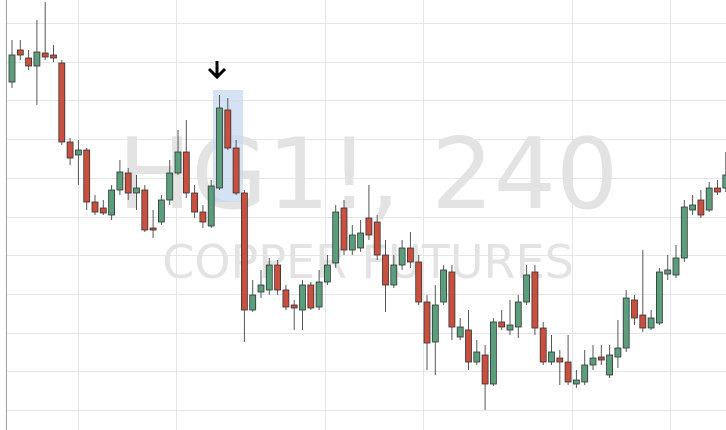  What do you see at coordinates (368, 262) in the screenshot?
I see `watermark-subtitle: COPPER FUTURES` at bounding box center [368, 262].